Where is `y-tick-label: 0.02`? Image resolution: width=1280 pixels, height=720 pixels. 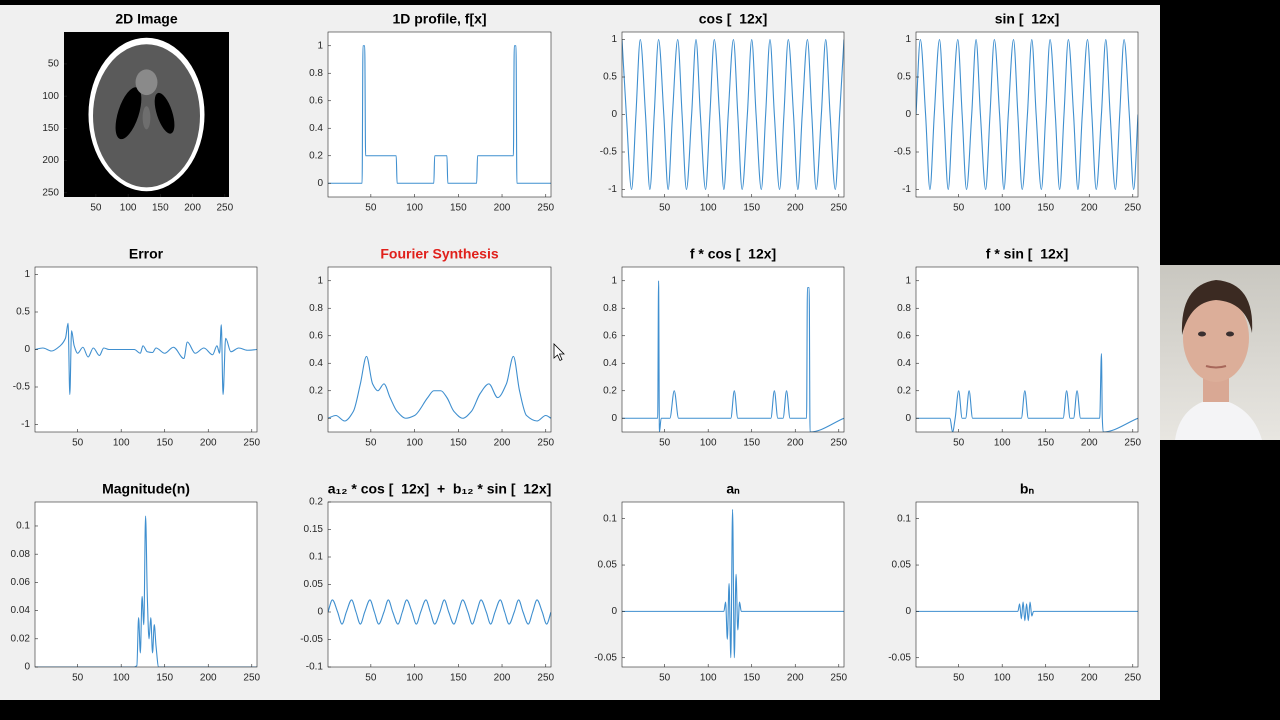 y-tick-label: 0.02 is located at coordinates (21, 638).